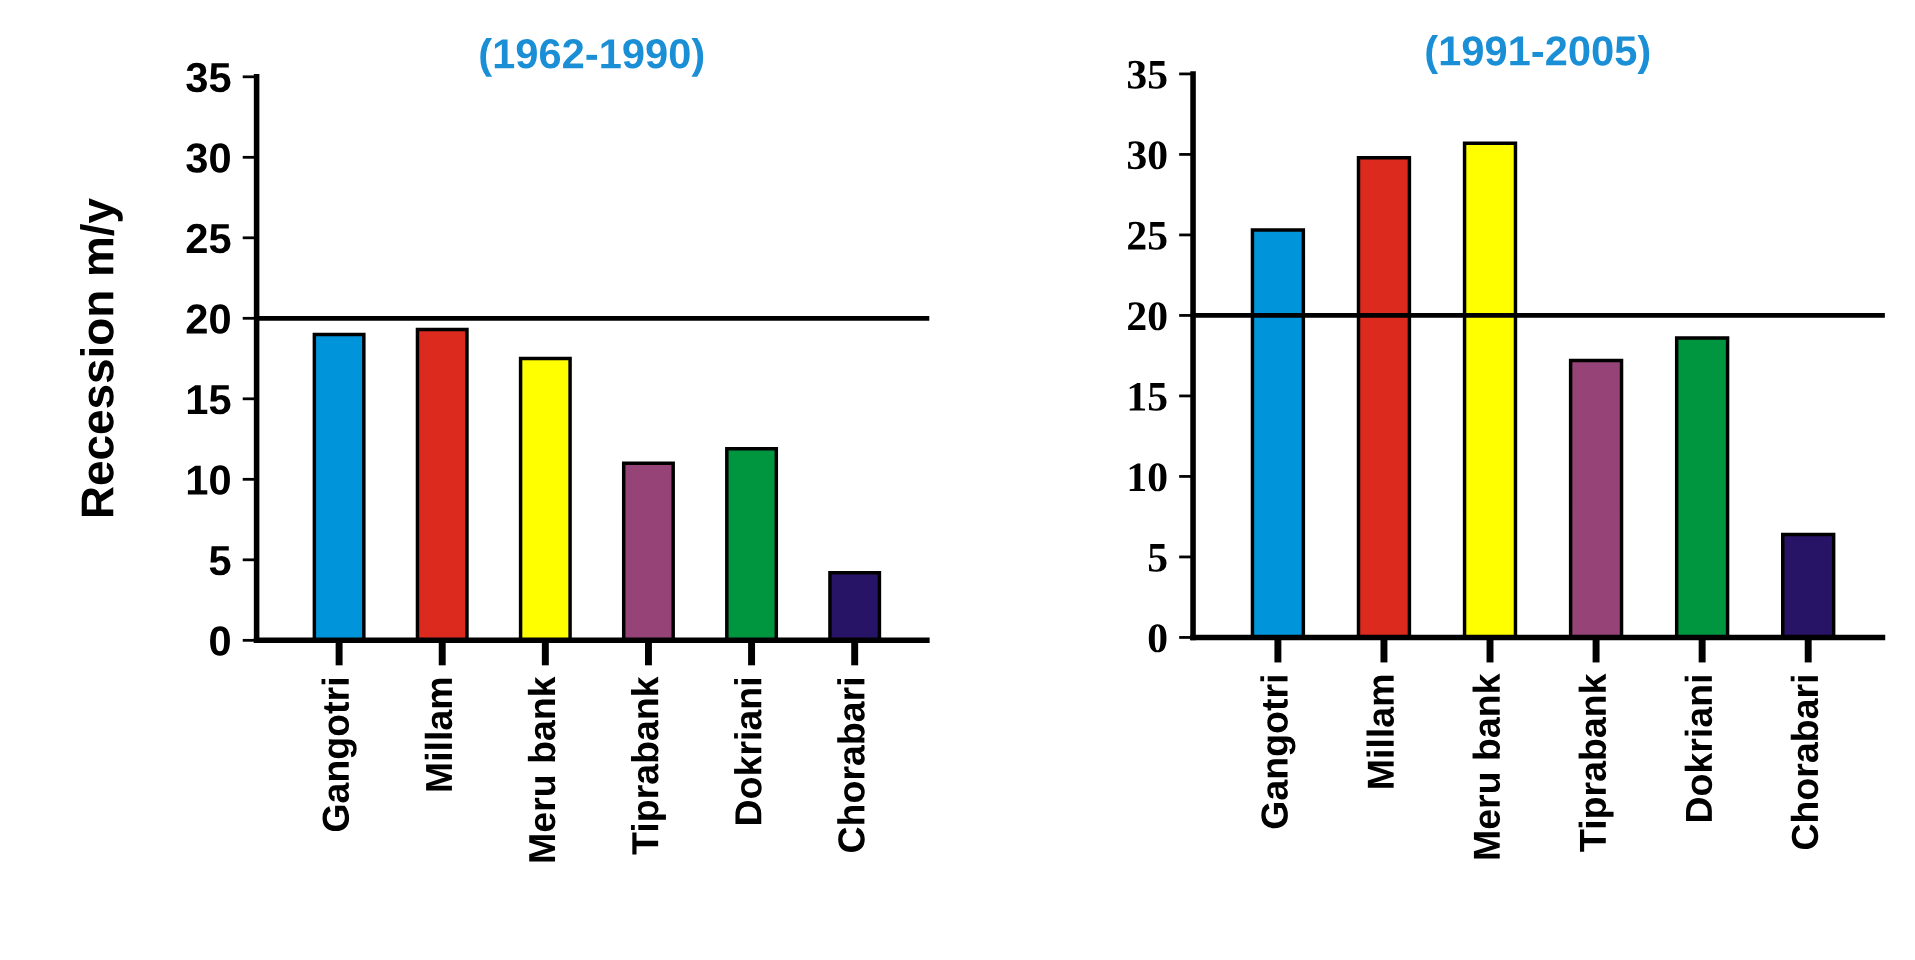  Describe the element at coordinates (1538, 54) in the screenshot. I see `chart-title: (1991-2005)` at that location.